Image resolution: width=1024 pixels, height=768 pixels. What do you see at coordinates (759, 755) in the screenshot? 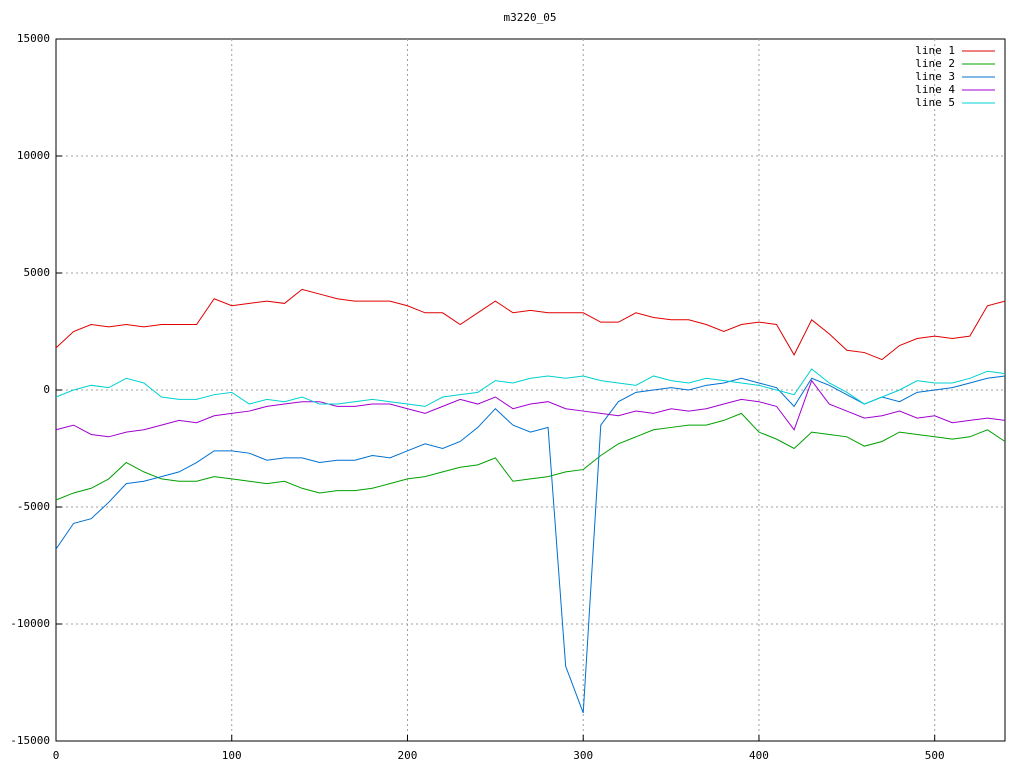
I see `x-tick-label: 400` at bounding box center [759, 755].